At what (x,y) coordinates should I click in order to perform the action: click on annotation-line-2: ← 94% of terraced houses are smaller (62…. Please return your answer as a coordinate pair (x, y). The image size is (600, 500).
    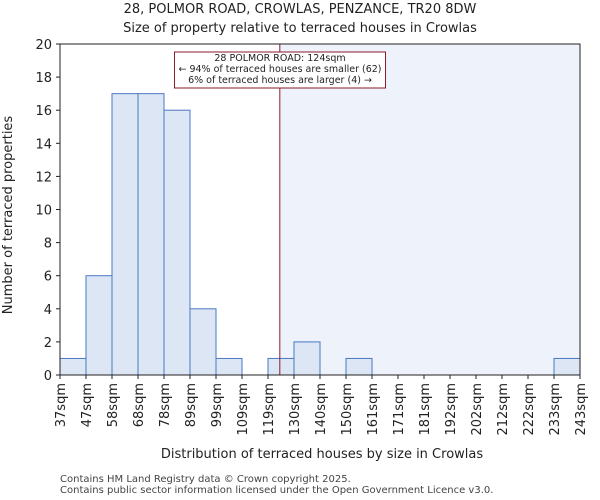
    Looking at the image, I should click on (279, 69).